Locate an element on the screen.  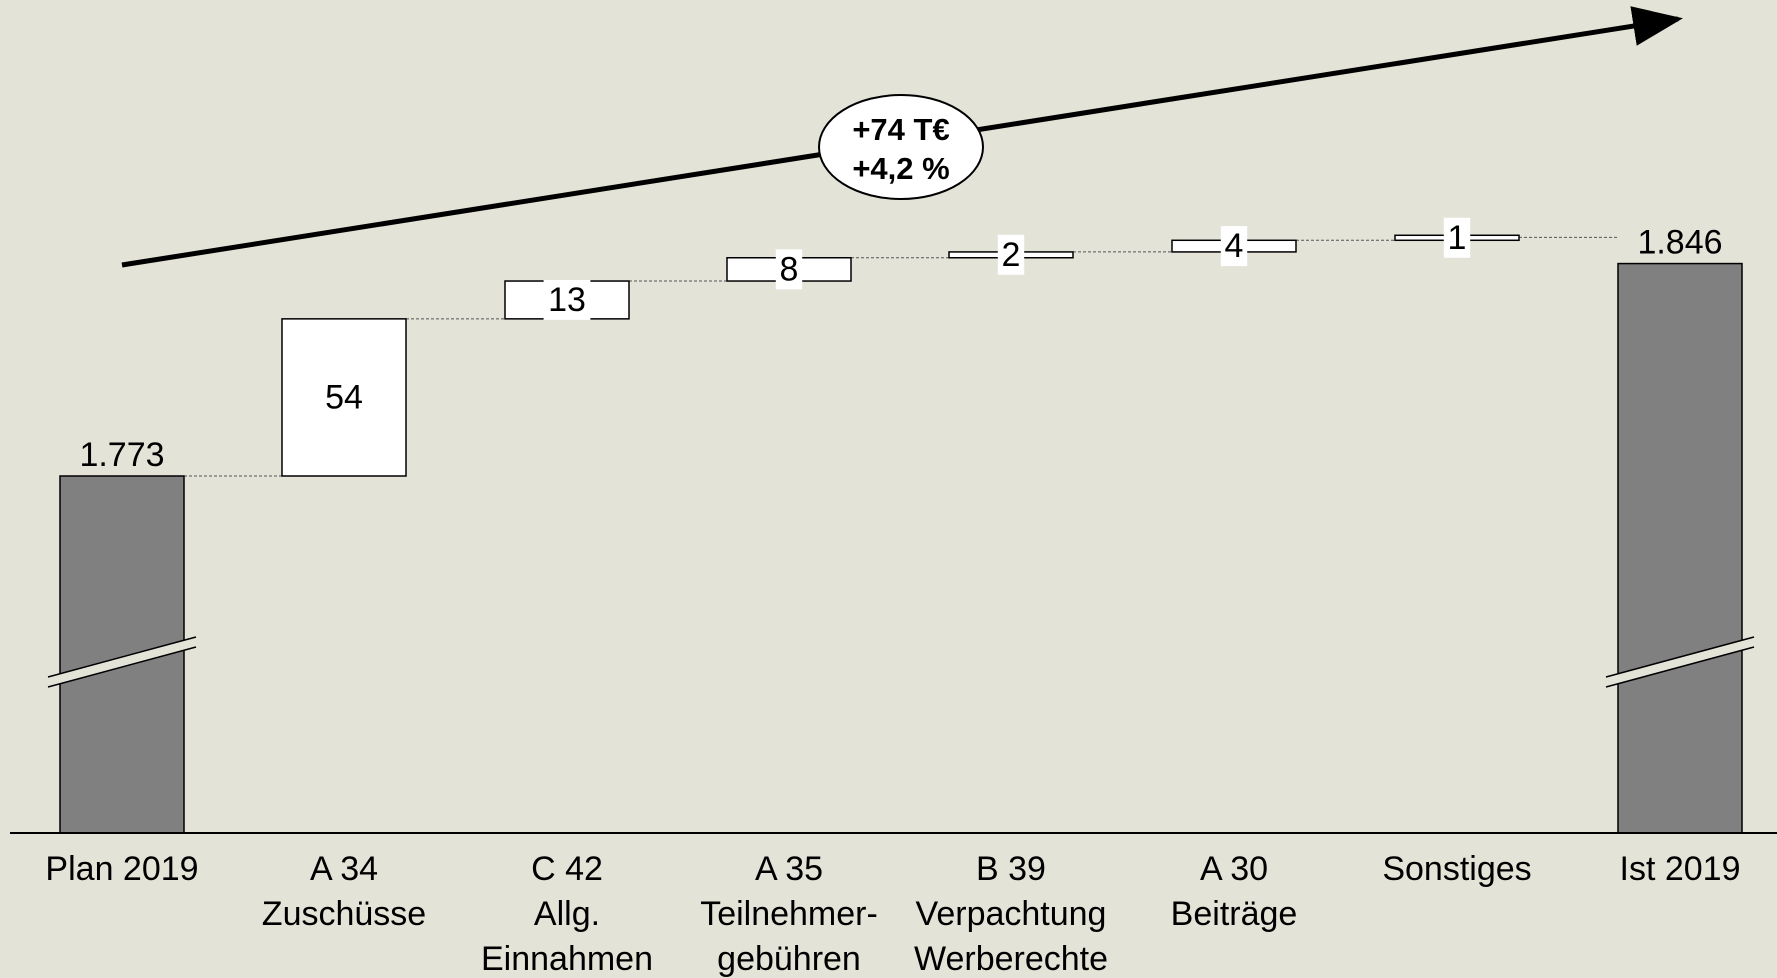
bar-step is located at coordinates (344, 397).